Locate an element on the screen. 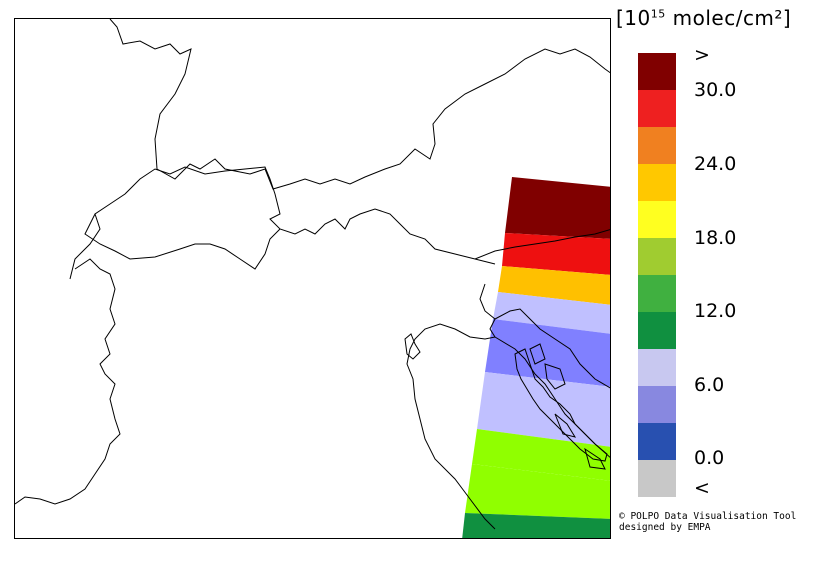 The height and width of the screenshot is (566, 813). legend-tick-6: 6.0 is located at coordinates (709, 385).